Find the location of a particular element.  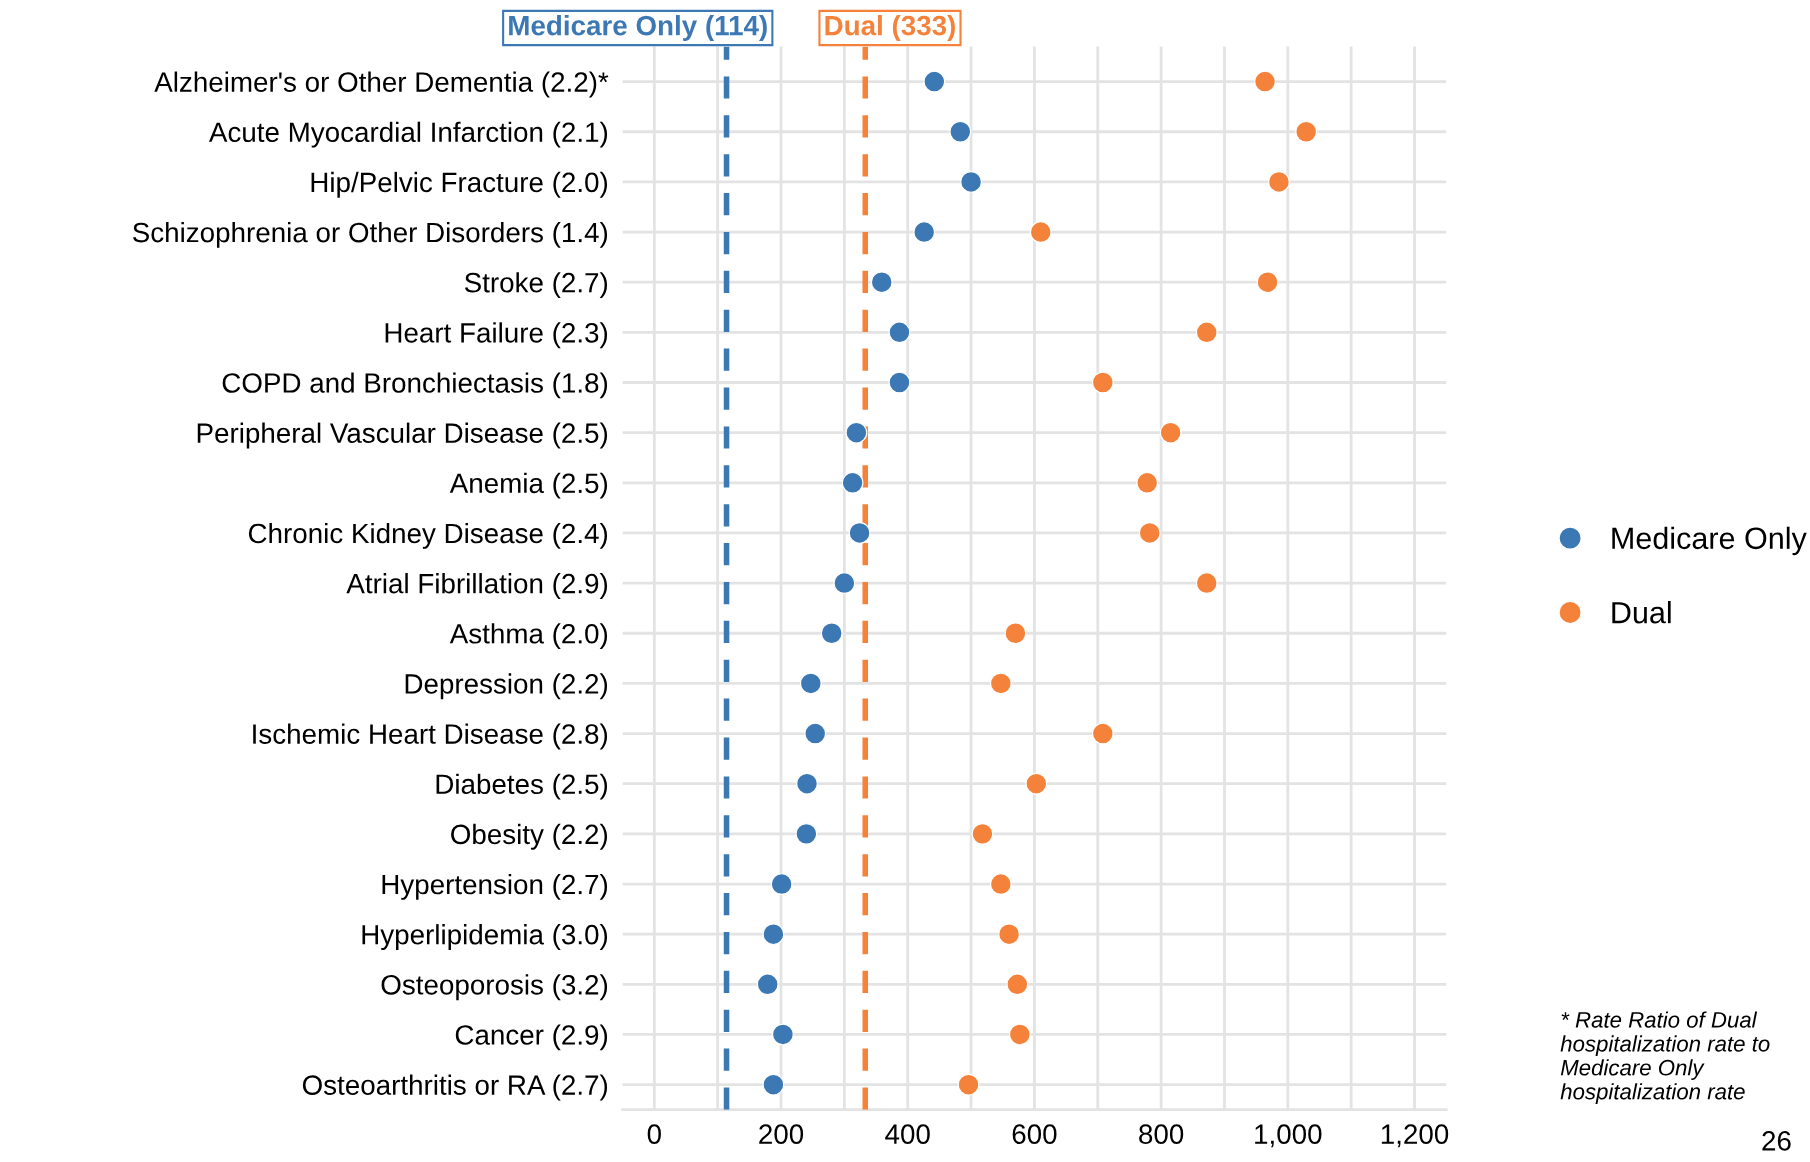

legend-label: Dual is located at coordinates (1641, 612).